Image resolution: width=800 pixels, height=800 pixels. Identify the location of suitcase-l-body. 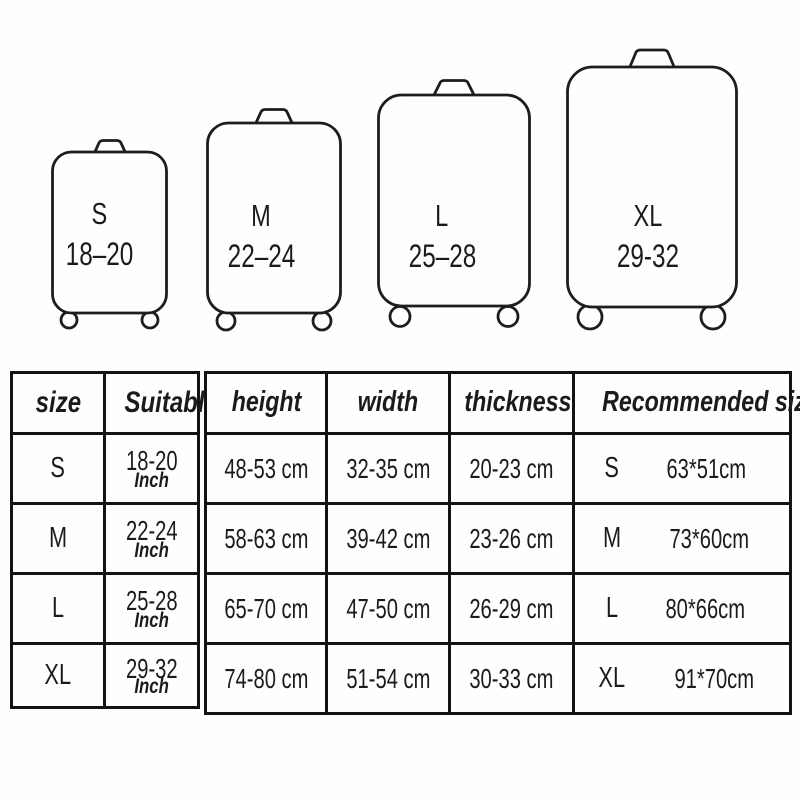
(454, 200).